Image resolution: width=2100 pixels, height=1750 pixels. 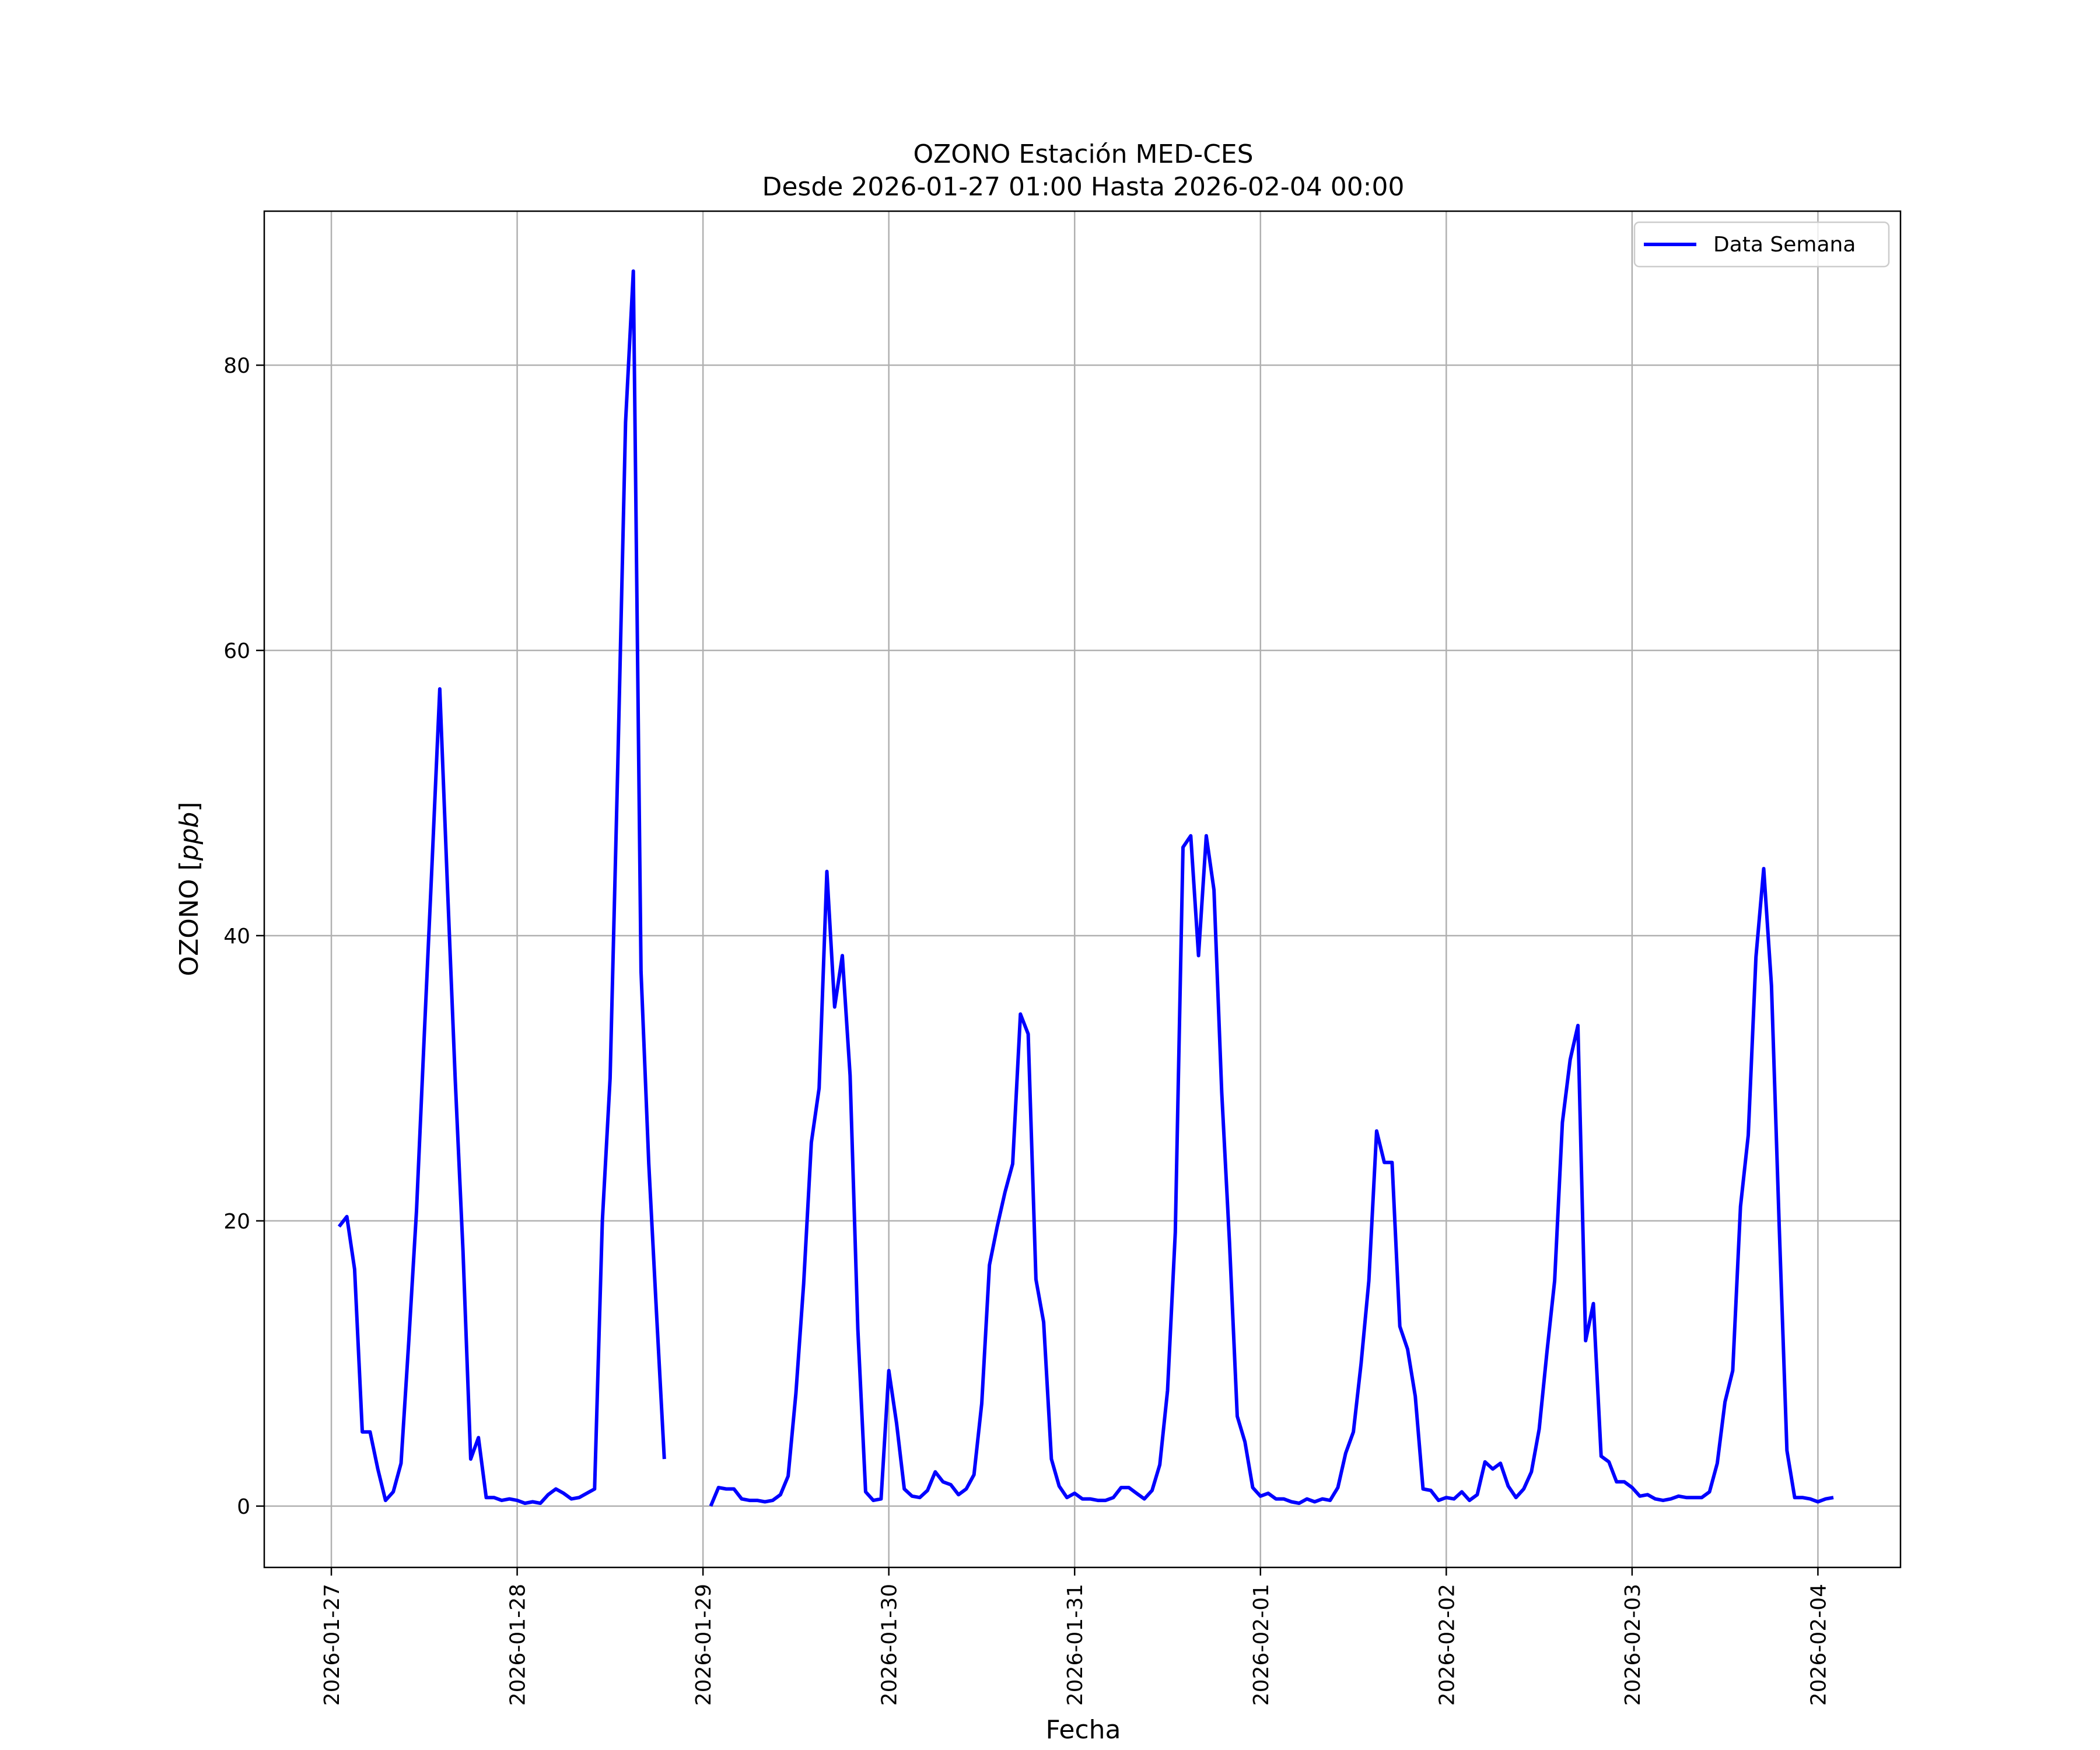 I want to click on legend: Data Semana, so click(x=1761, y=244).